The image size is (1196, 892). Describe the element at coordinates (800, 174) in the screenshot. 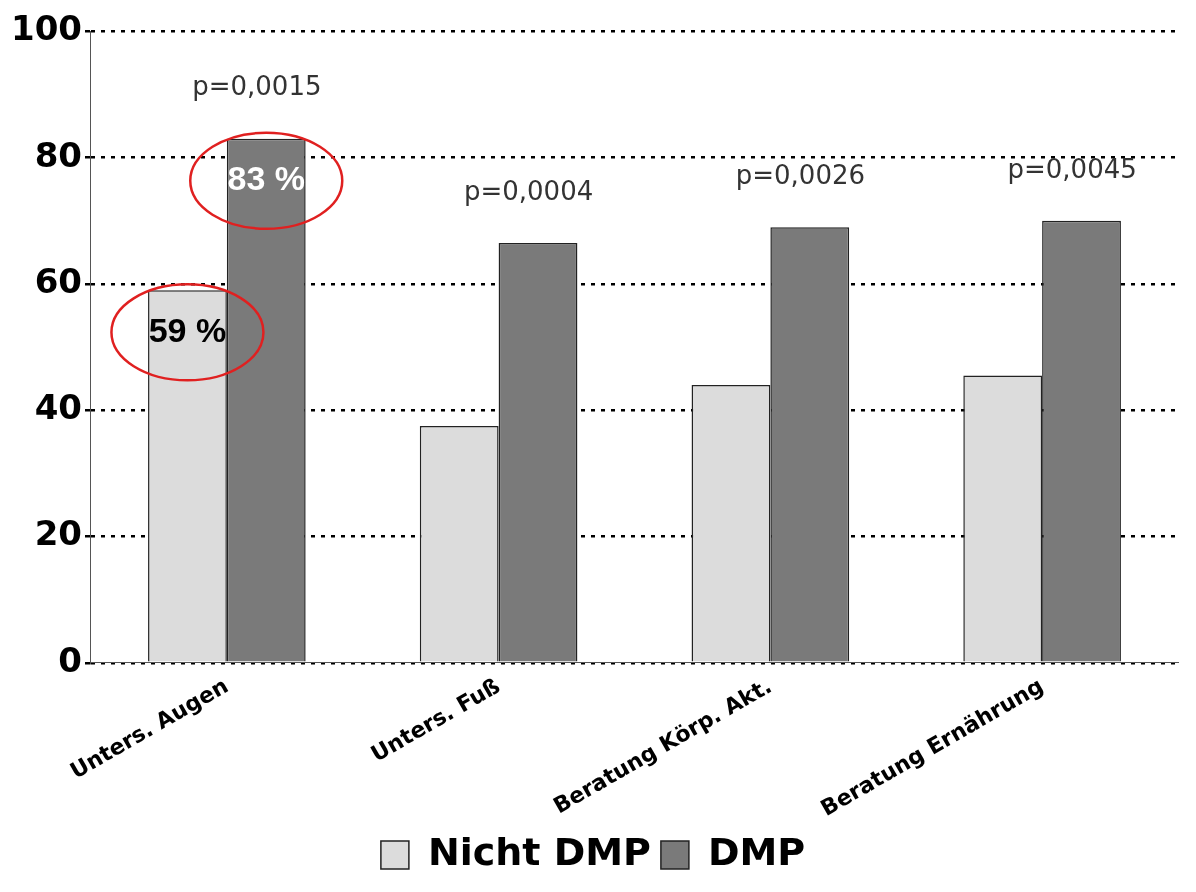

I see `annotation: p=0,0026` at that location.